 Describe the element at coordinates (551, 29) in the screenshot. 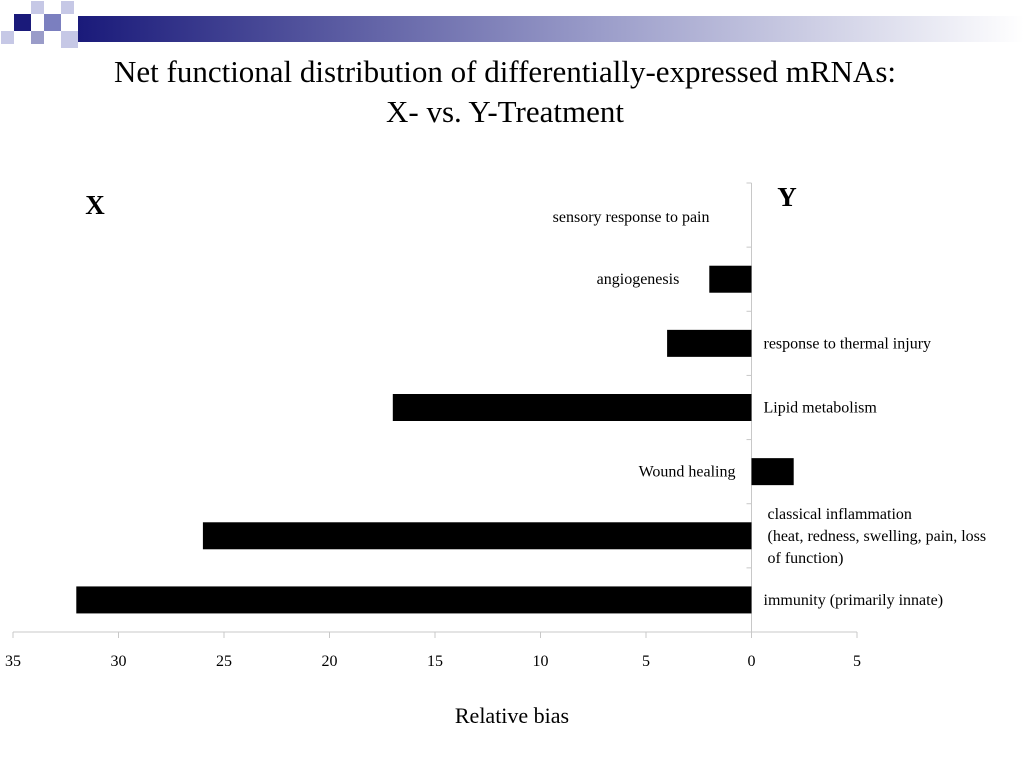

I see `header-gradient-band` at that location.